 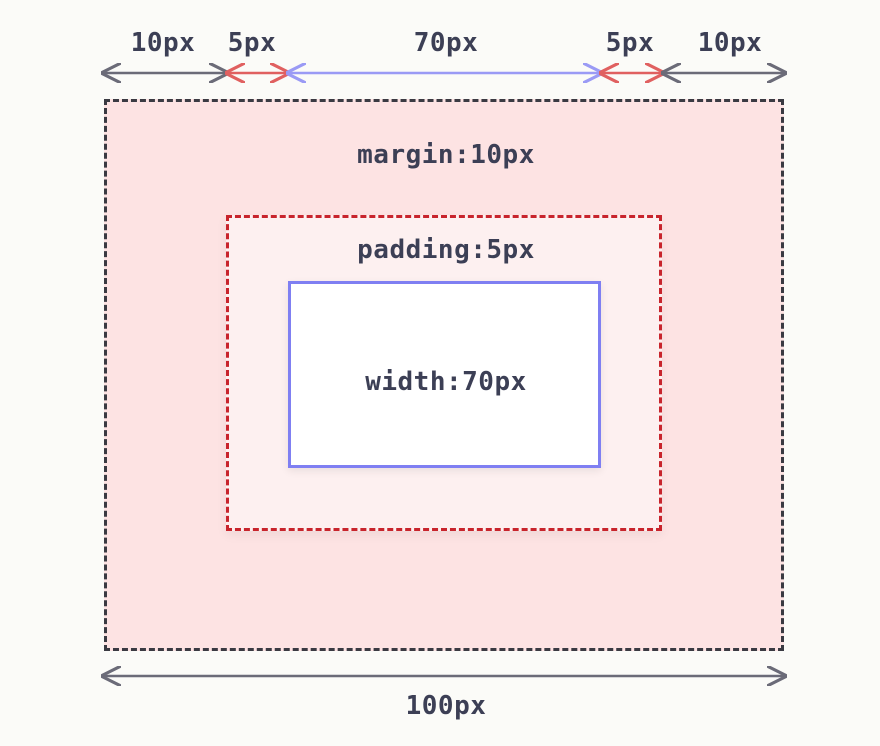 What do you see at coordinates (446, 43) in the screenshot?
I see `content-width-label: 70px` at bounding box center [446, 43].